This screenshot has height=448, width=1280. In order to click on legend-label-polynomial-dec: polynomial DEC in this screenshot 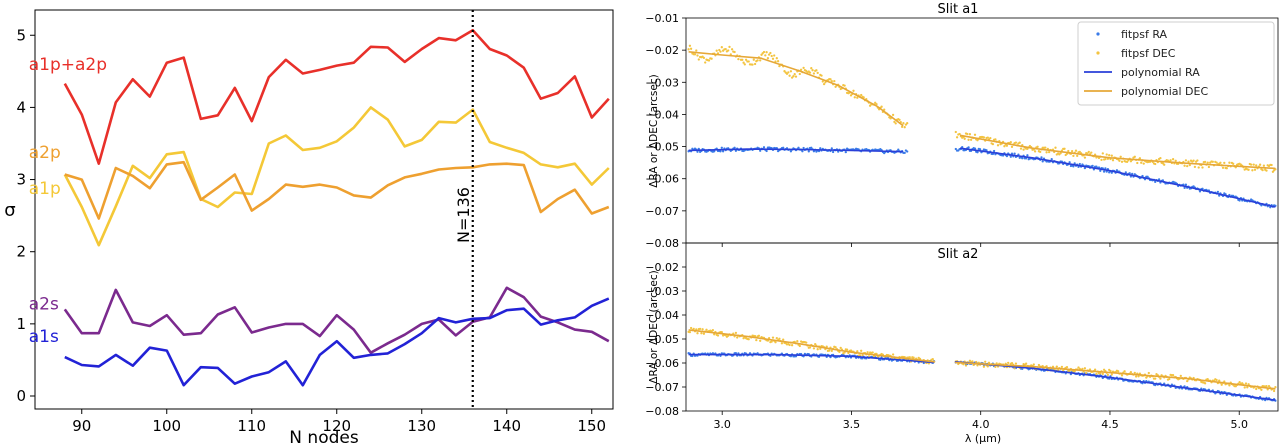, I will do `click(1164, 91)`.